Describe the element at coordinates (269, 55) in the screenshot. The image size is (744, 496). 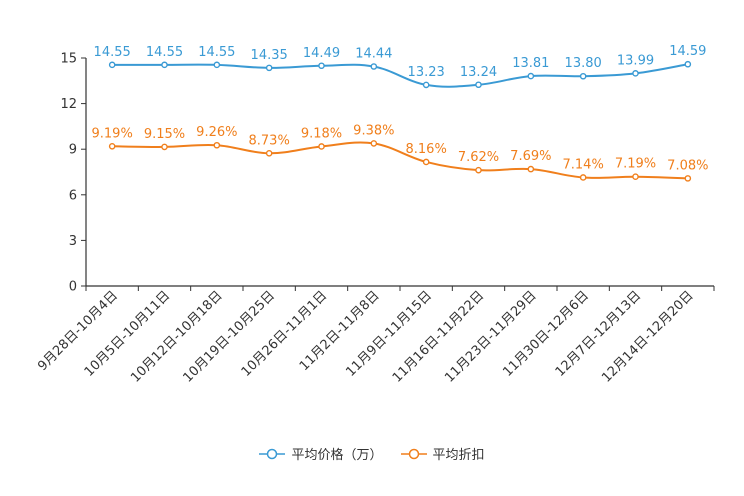
I see `data-label: 14.35` at that location.